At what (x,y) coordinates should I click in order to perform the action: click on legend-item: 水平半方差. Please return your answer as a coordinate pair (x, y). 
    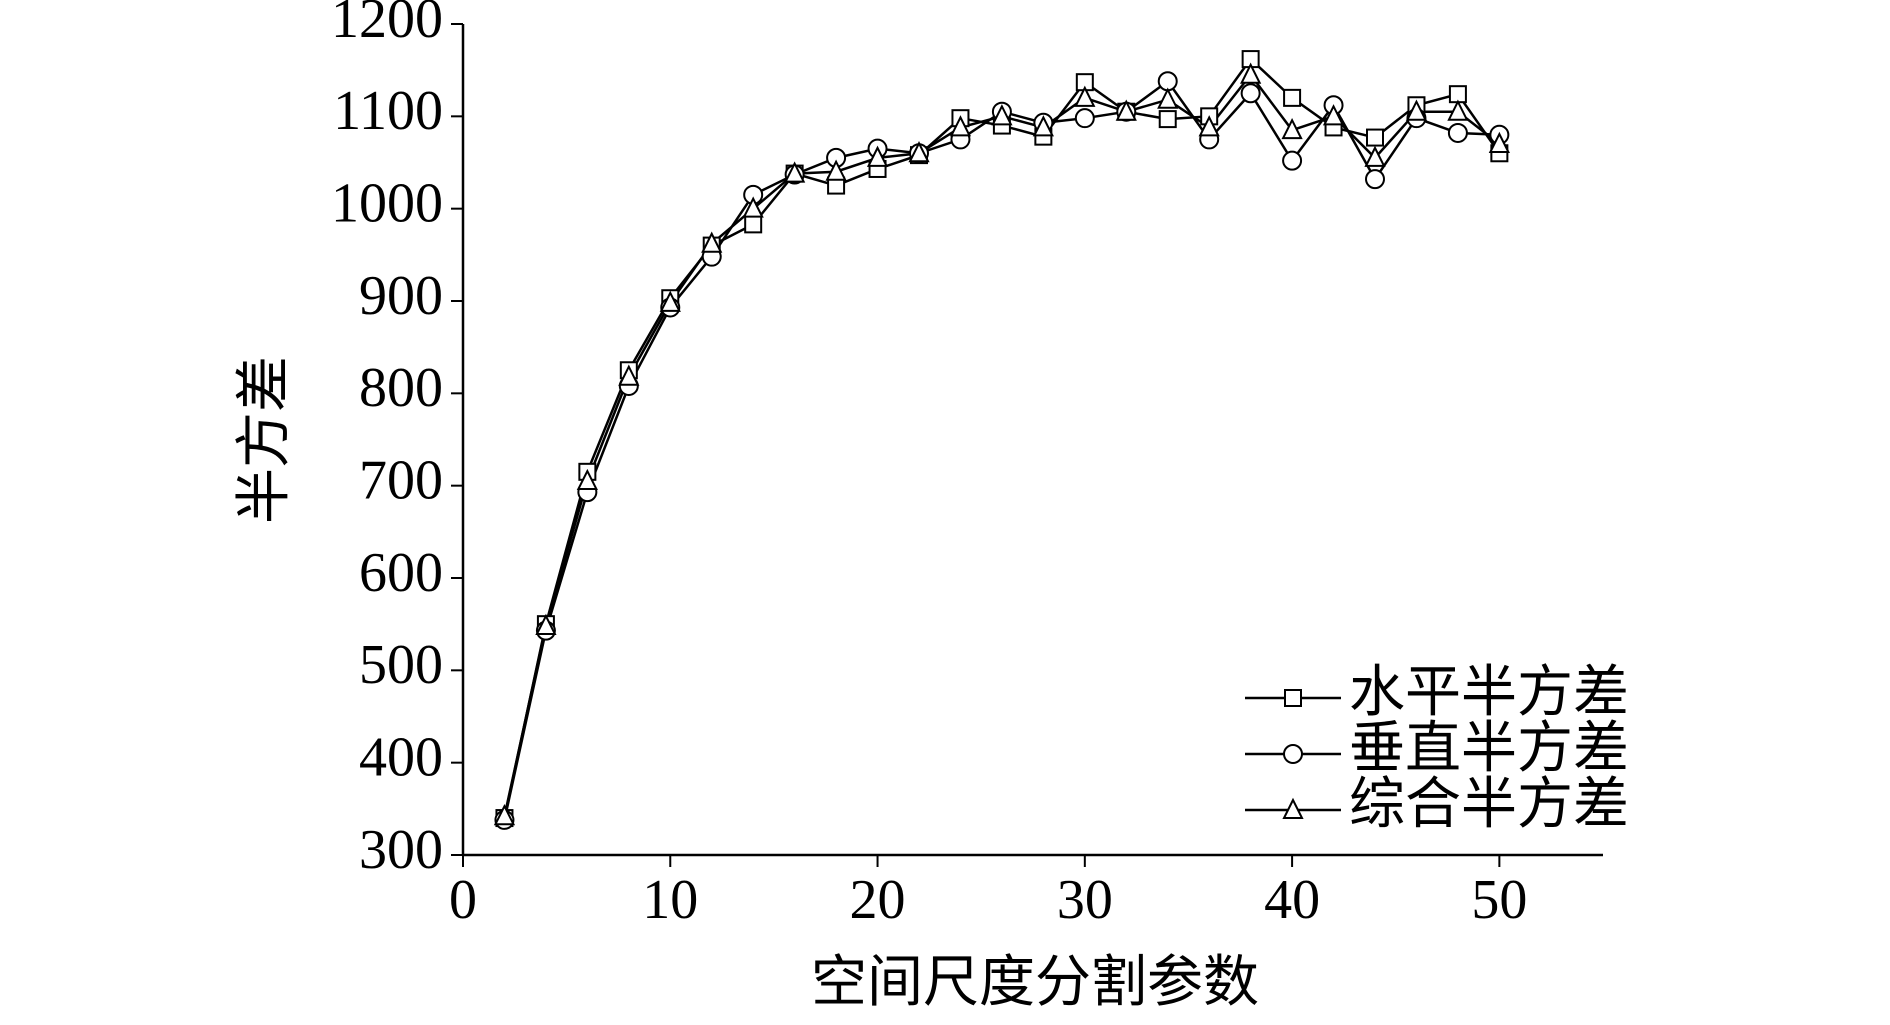
    Looking at the image, I should click on (1437, 693).